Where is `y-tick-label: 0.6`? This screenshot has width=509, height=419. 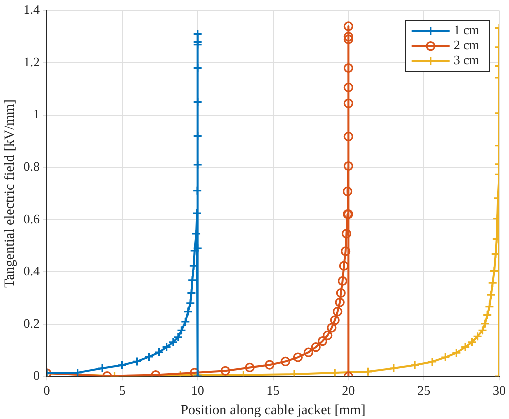
y-tick-label: 0.6 is located at coordinates (32, 218).